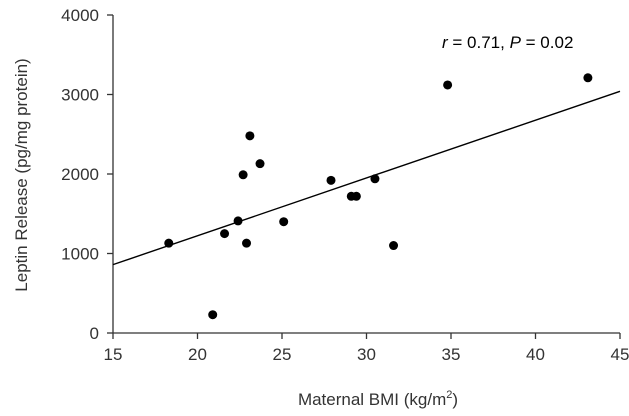 Image resolution: width=629 pixels, height=416 pixels. What do you see at coordinates (445, 42) in the screenshot?
I see `r-symbol: r` at bounding box center [445, 42].